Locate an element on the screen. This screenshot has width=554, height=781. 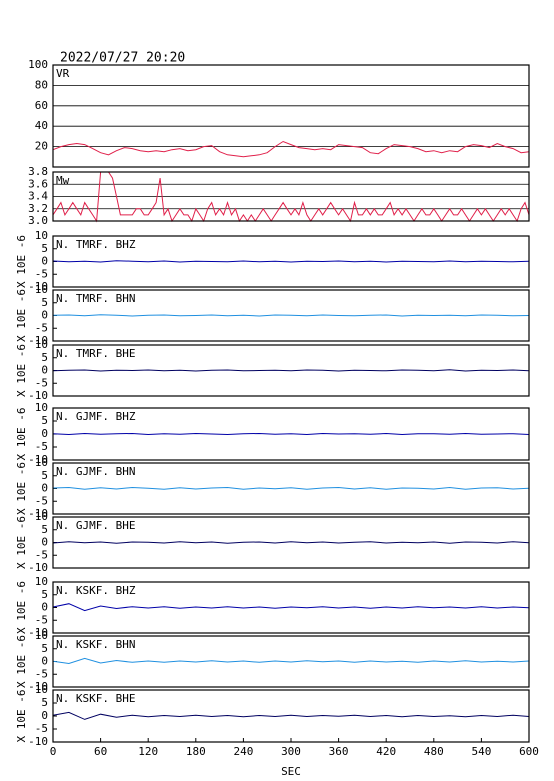
x-tick-label: 60 is located at coordinates (100, 751).